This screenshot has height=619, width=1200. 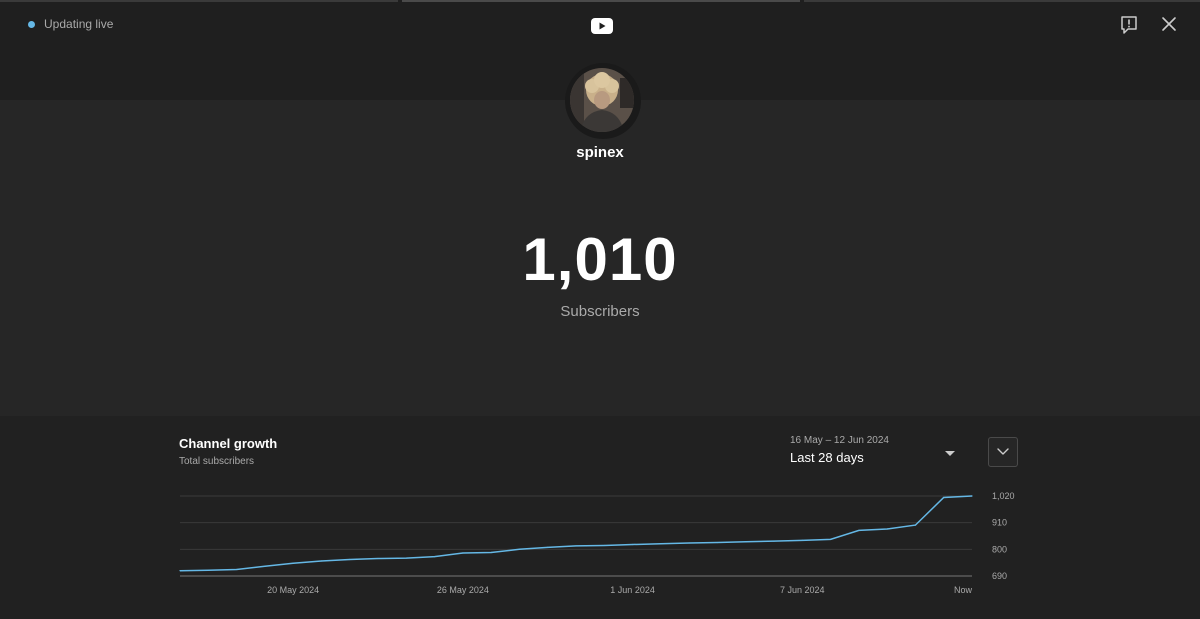 What do you see at coordinates (839, 440) in the screenshot?
I see `date-range: 16 May – 12 Jun 2024` at bounding box center [839, 440].